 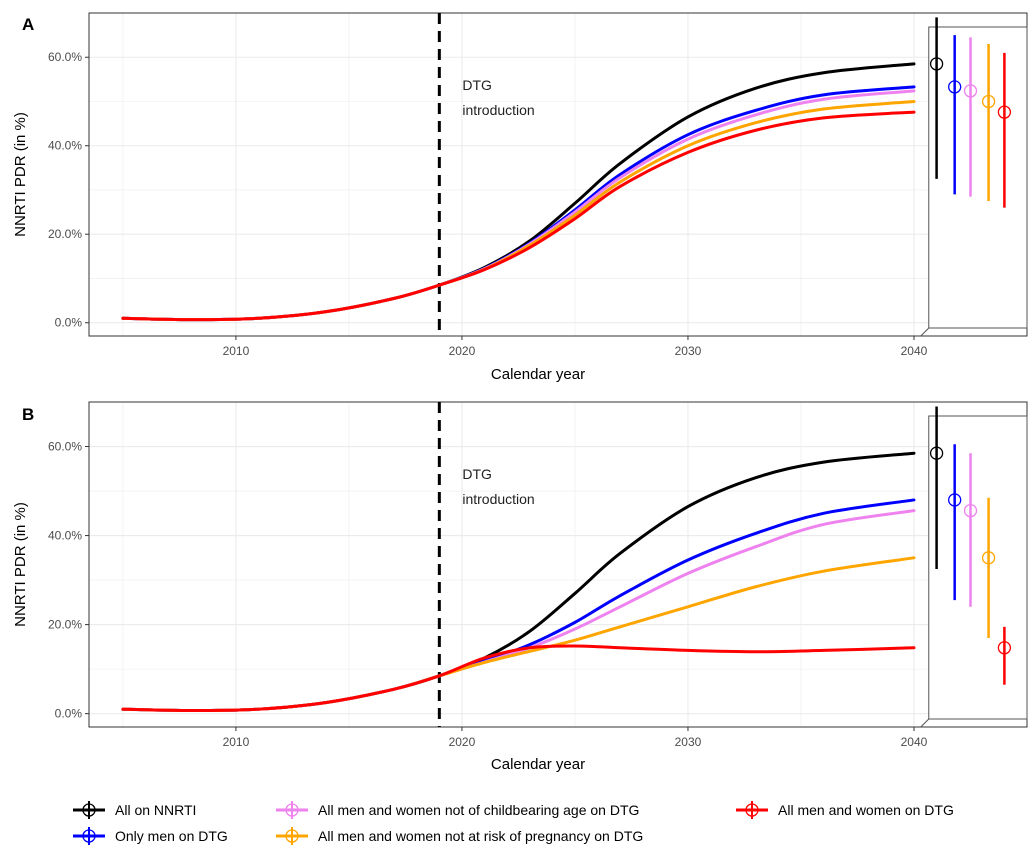 I want to click on legend-item: All on NNRTI, so click(x=134, y=810).